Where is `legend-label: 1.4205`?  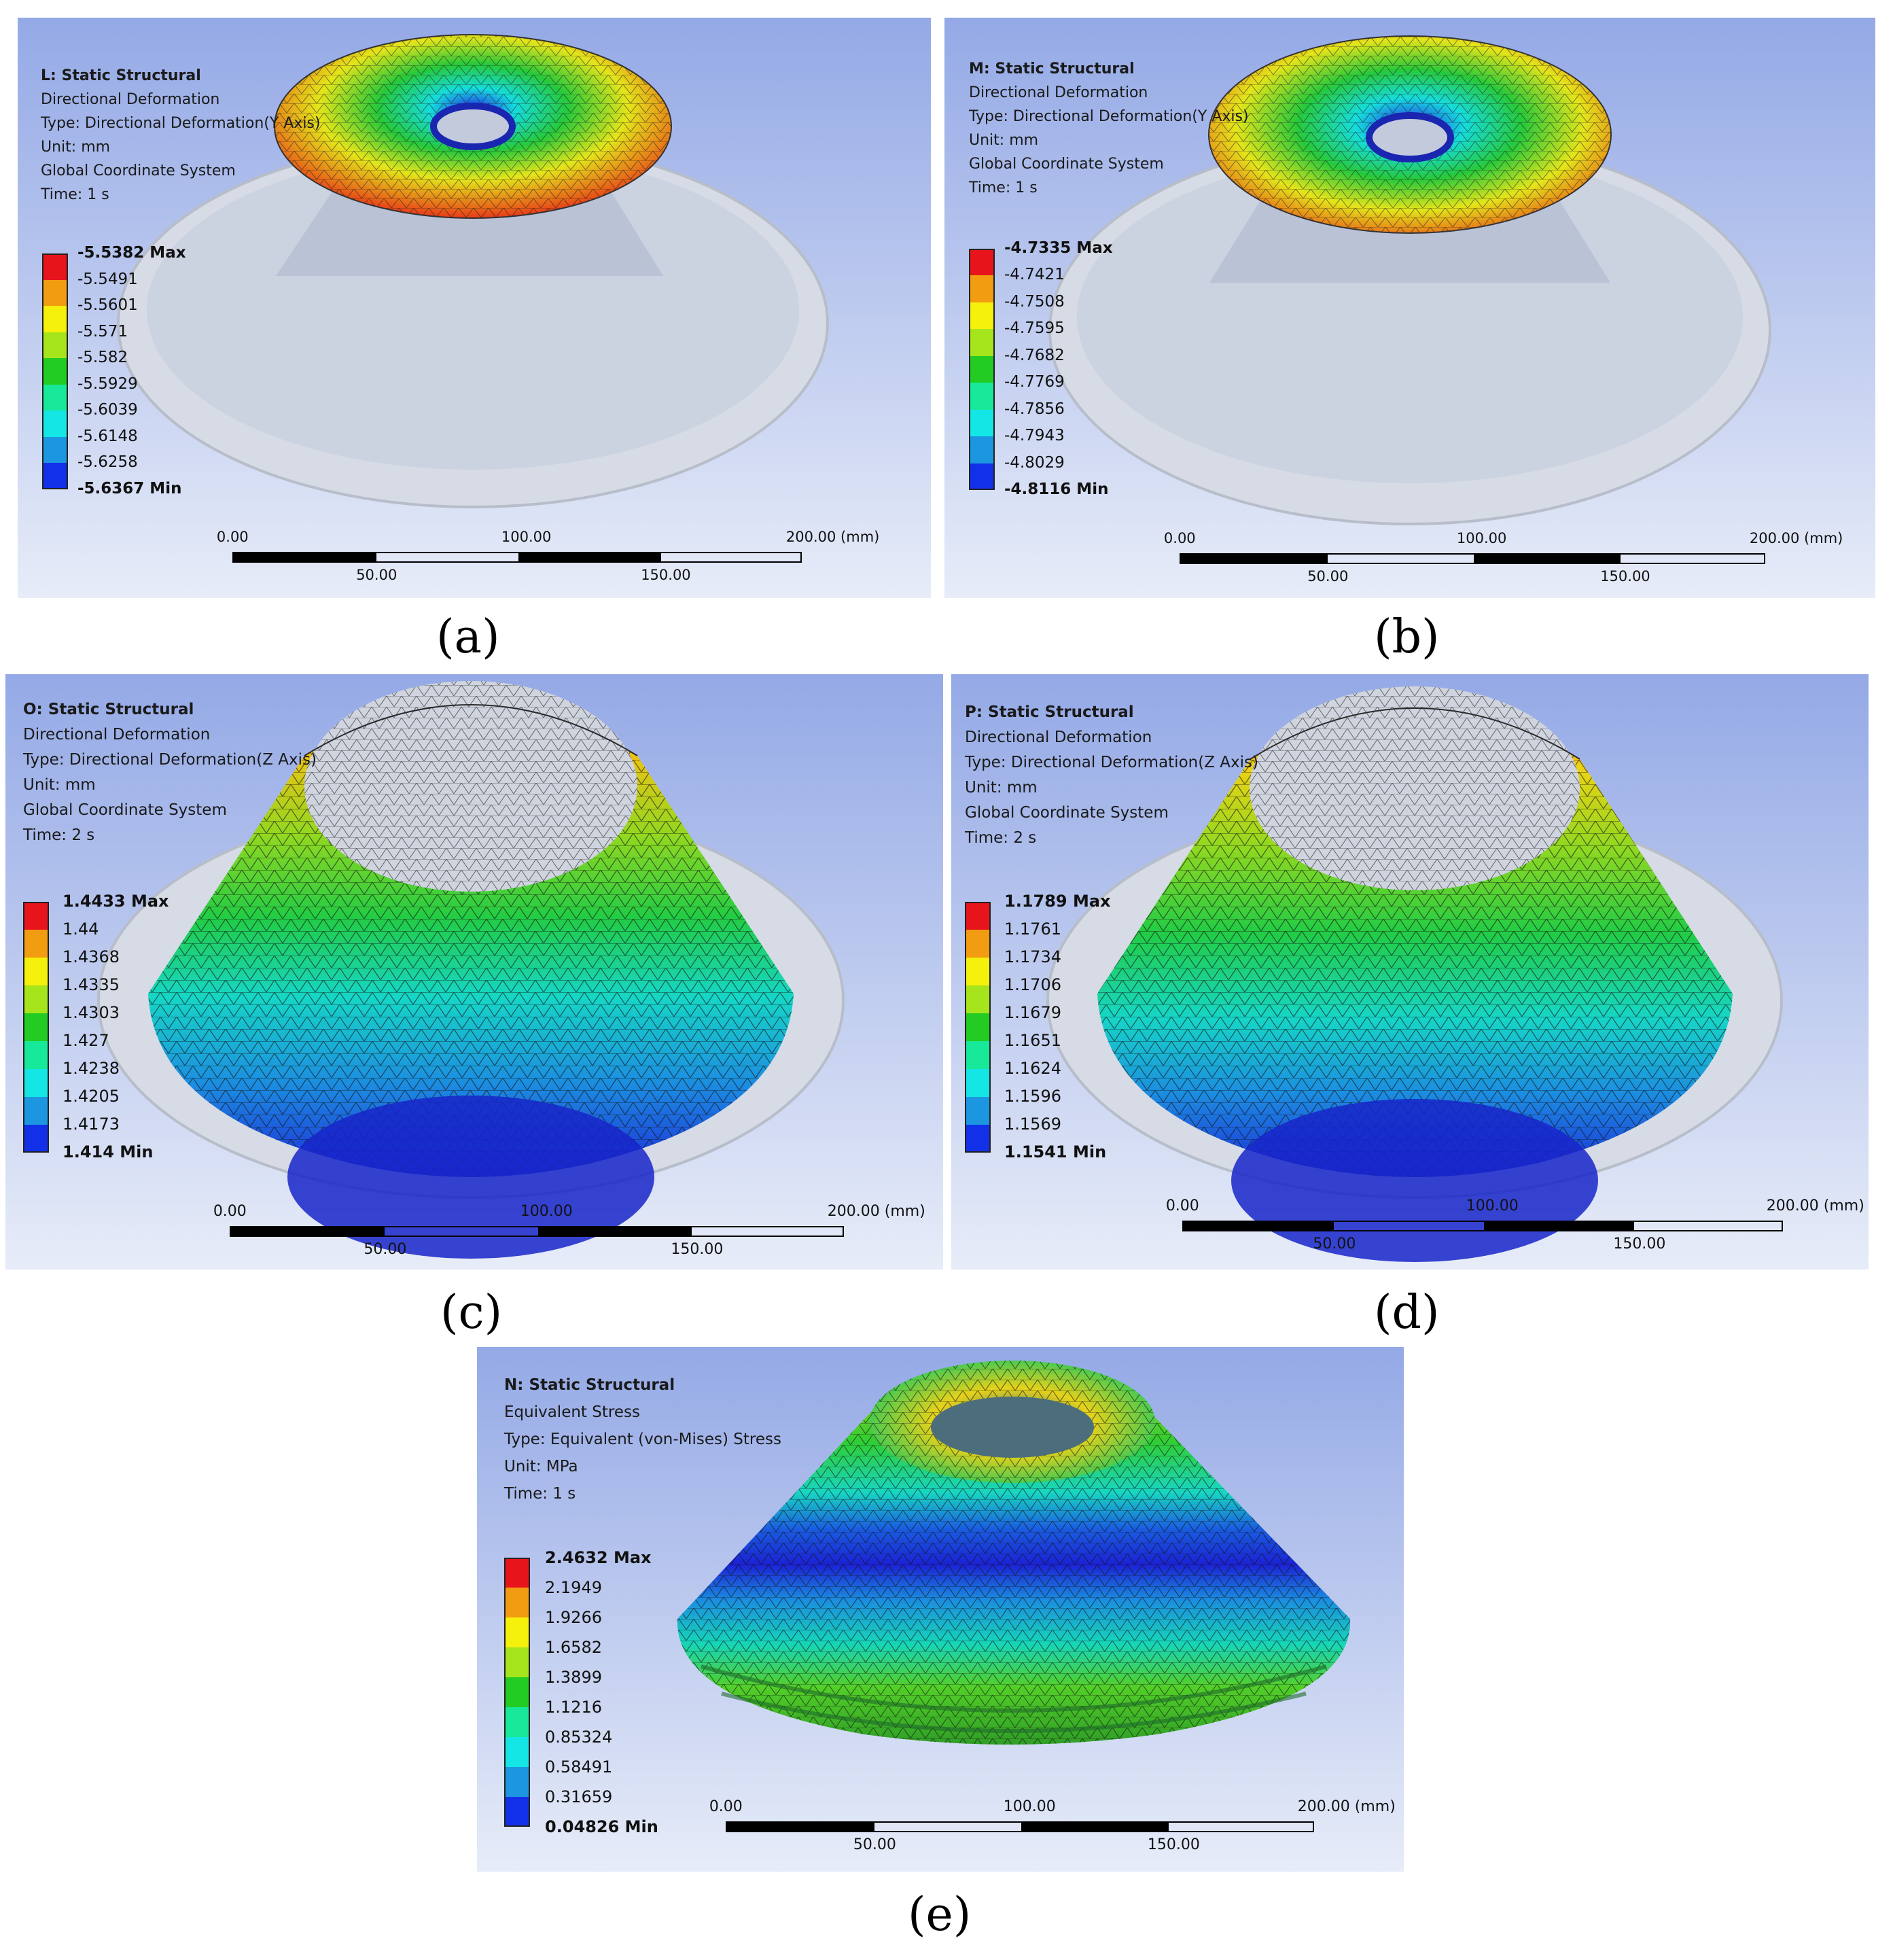
legend-label: 1.4205 is located at coordinates (92, 1096).